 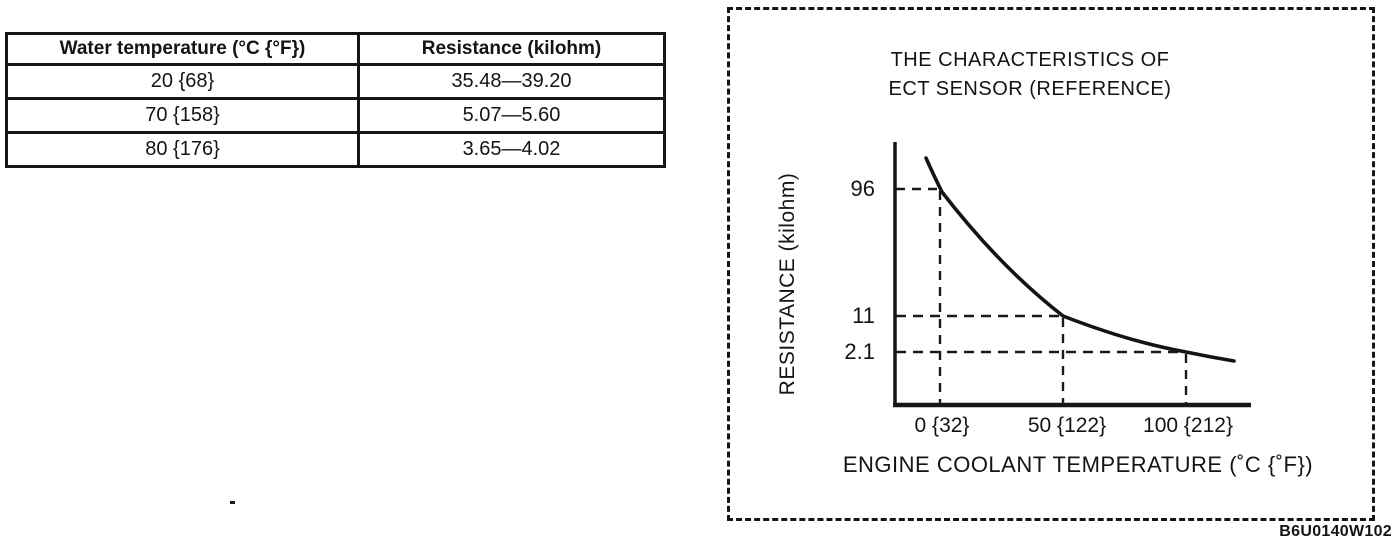 What do you see at coordinates (232, 502) in the screenshot?
I see `scan-artifact-dot` at bounding box center [232, 502].